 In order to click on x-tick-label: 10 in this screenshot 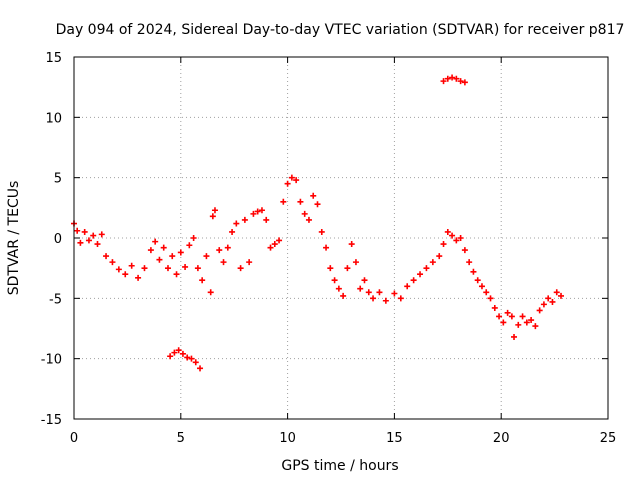, I will do `click(287, 438)`.